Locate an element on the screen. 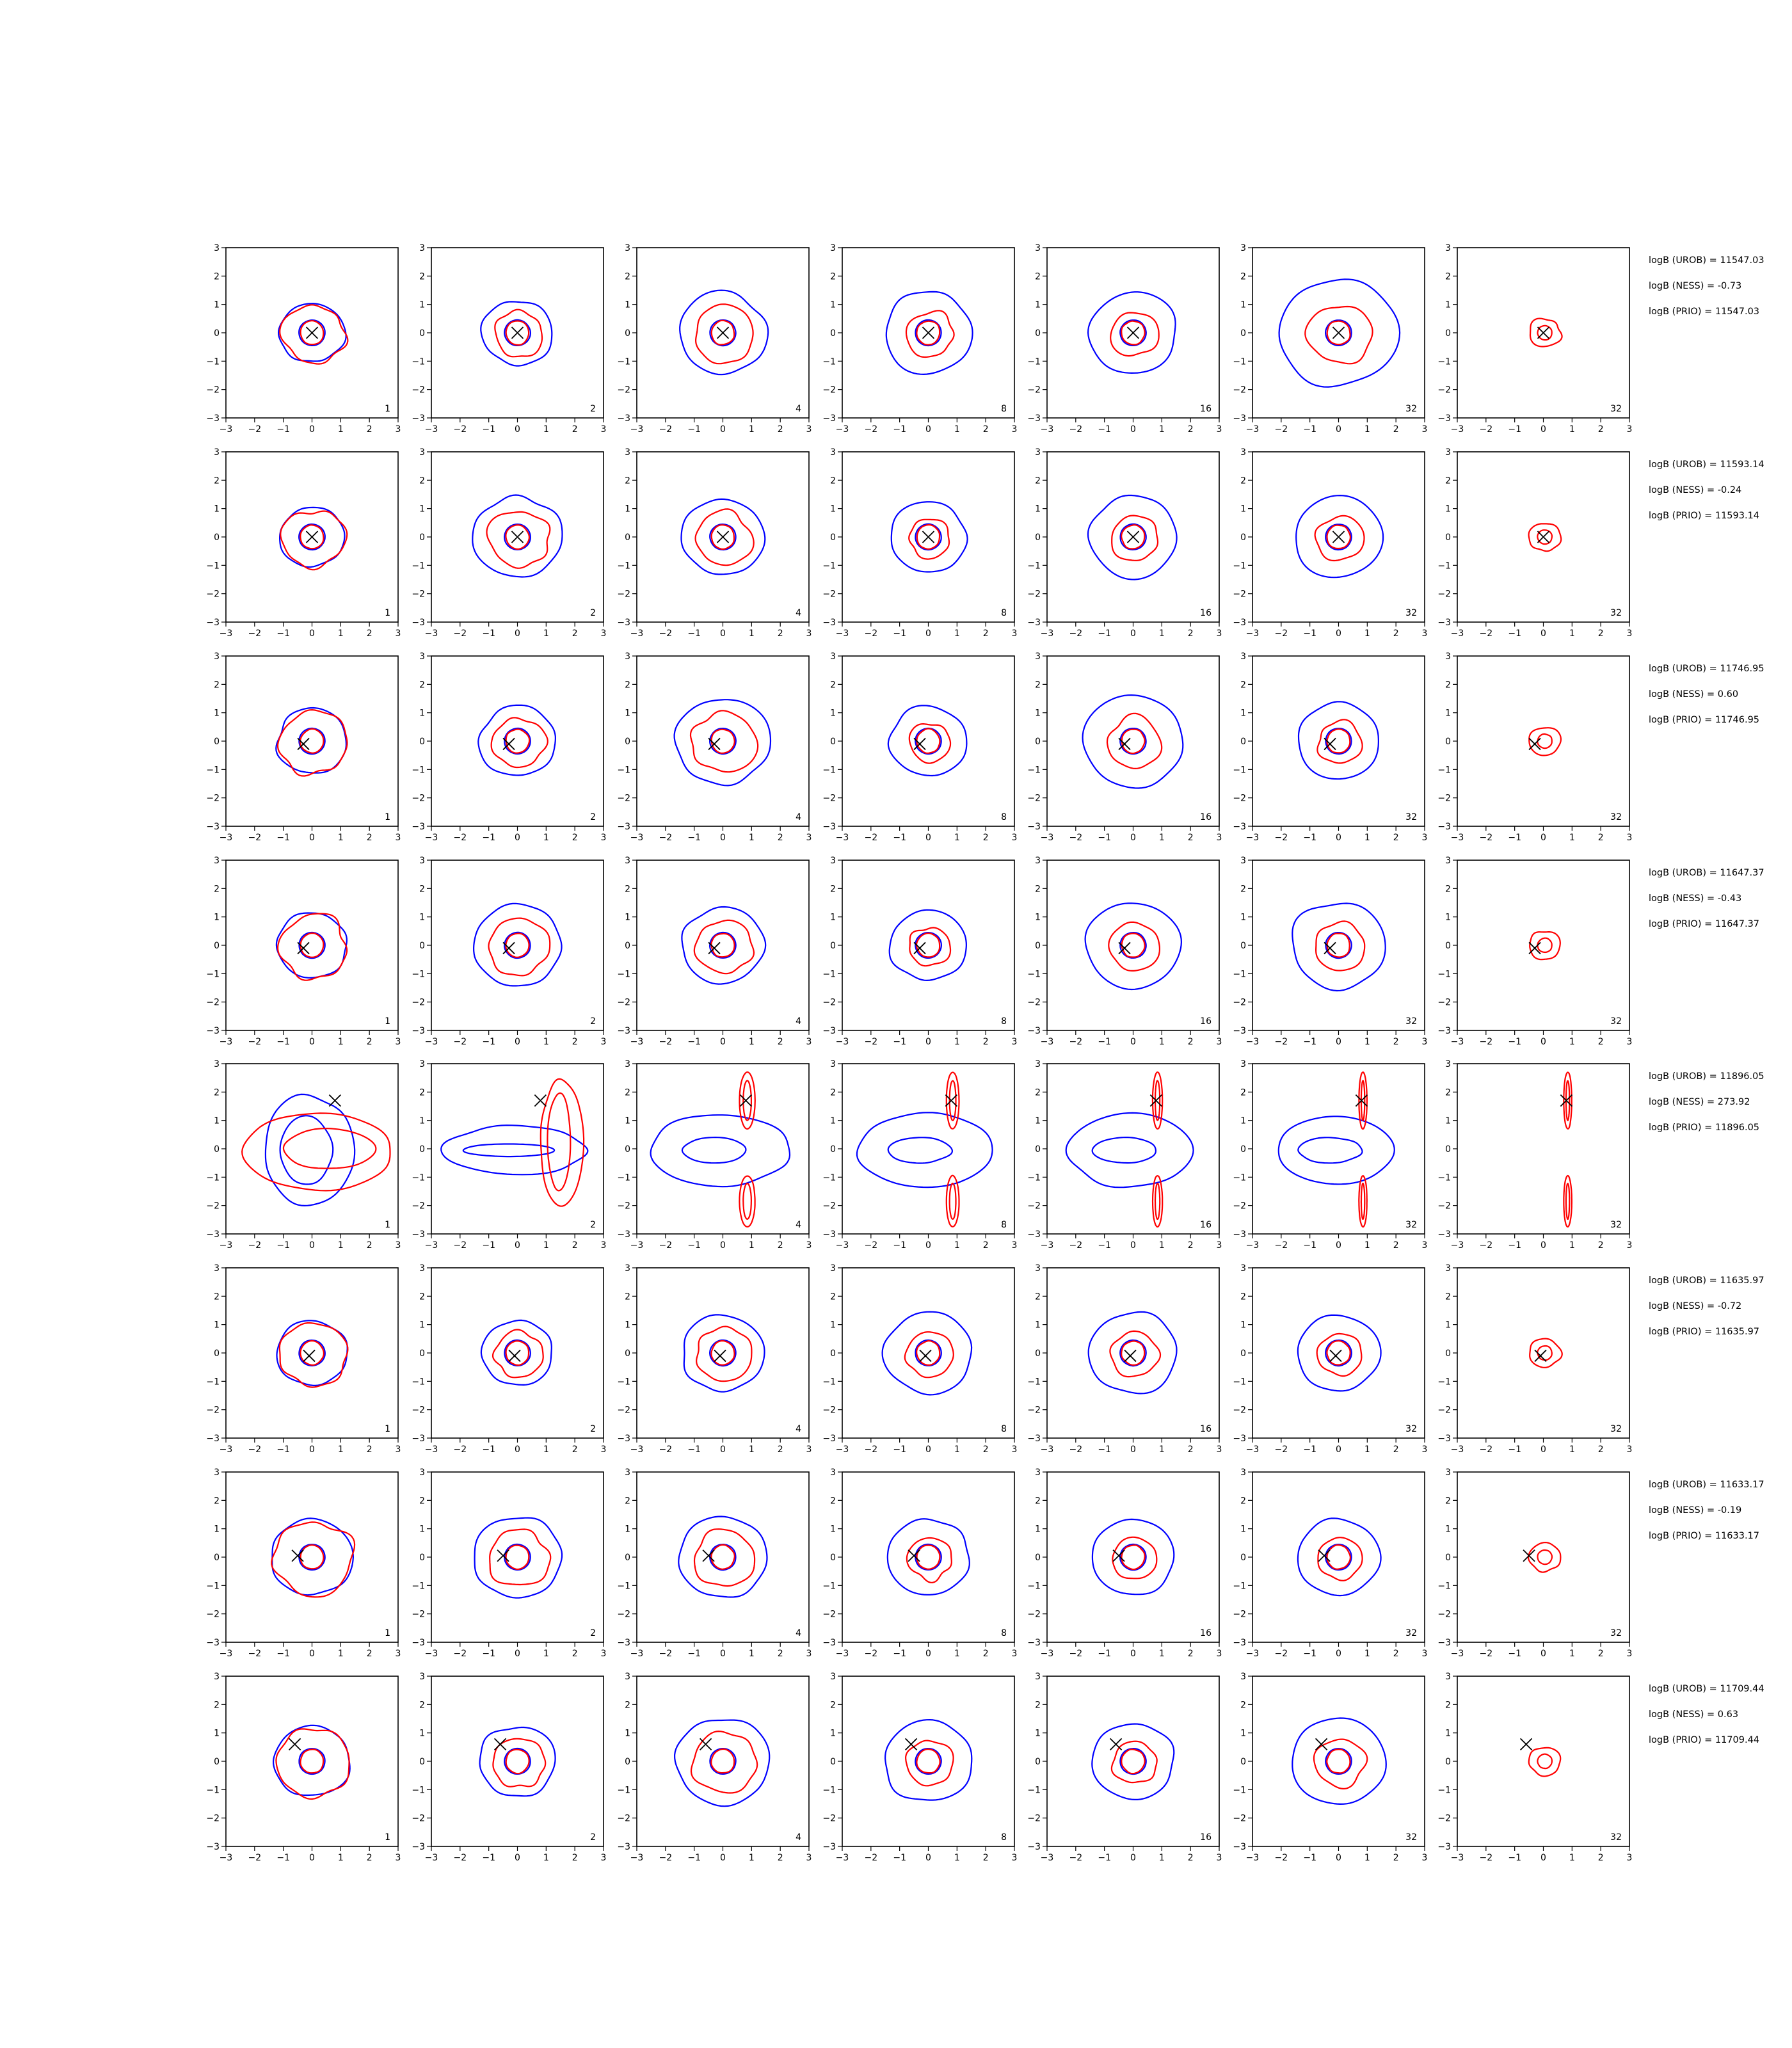 This screenshot has width=1792, height=2048. red-contour-outer is located at coordinates (316, 1152).